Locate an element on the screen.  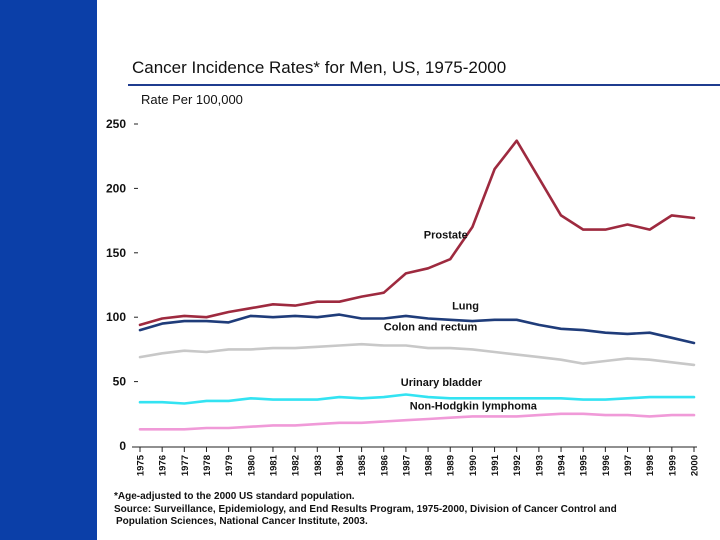
x-tick-label: 1982 is located at coordinates (296, 465).